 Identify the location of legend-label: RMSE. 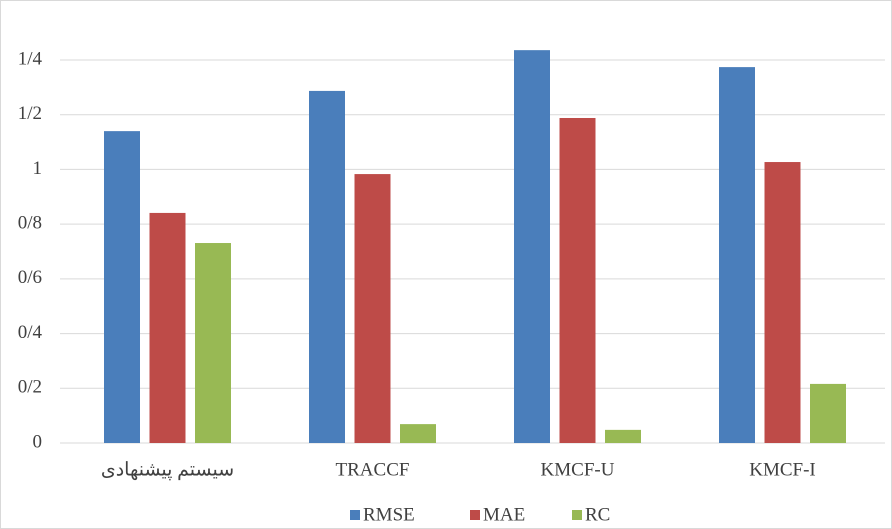
(389, 514).